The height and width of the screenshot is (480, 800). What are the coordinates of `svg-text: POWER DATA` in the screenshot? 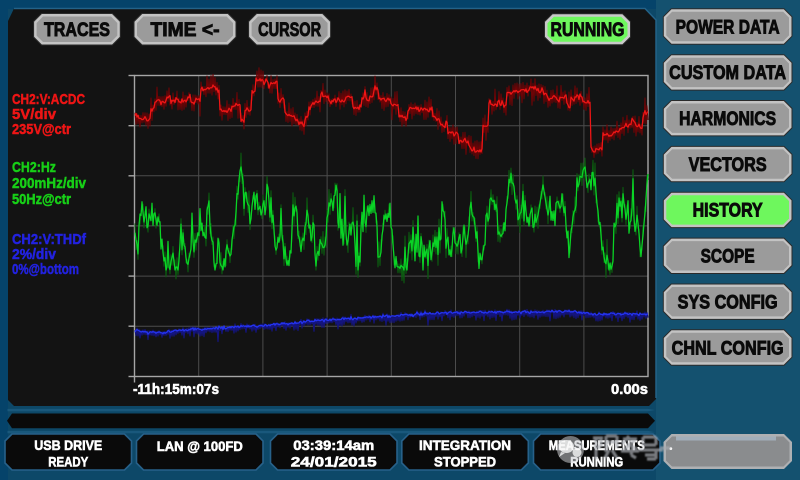 It's located at (728, 27).